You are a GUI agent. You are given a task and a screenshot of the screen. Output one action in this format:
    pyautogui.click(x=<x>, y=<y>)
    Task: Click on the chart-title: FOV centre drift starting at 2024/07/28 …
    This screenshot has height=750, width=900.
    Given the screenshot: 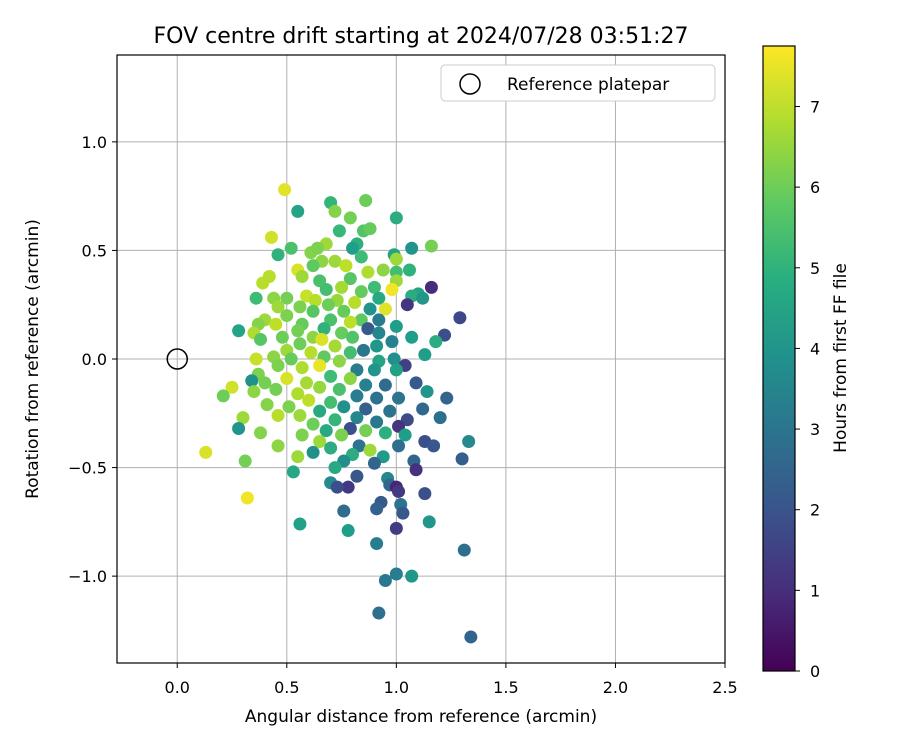 What is the action you would take?
    pyautogui.click(x=421, y=36)
    